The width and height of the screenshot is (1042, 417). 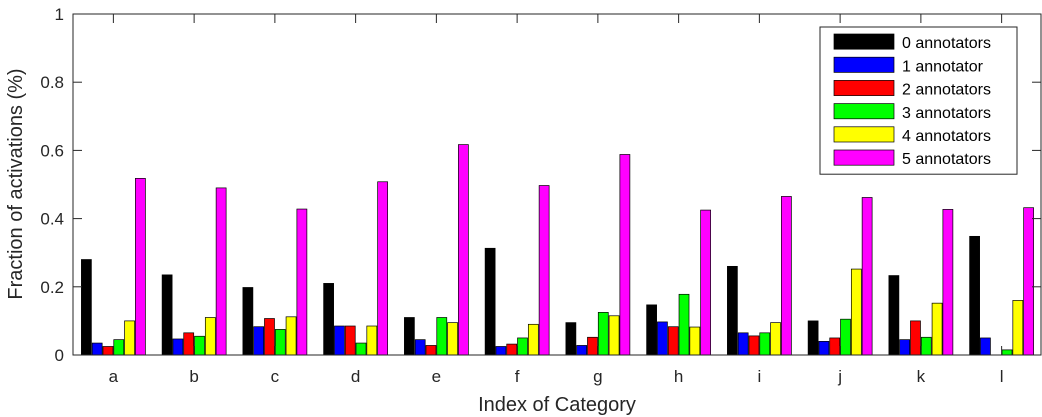 I want to click on y-tick-label: 1, so click(x=59, y=14).